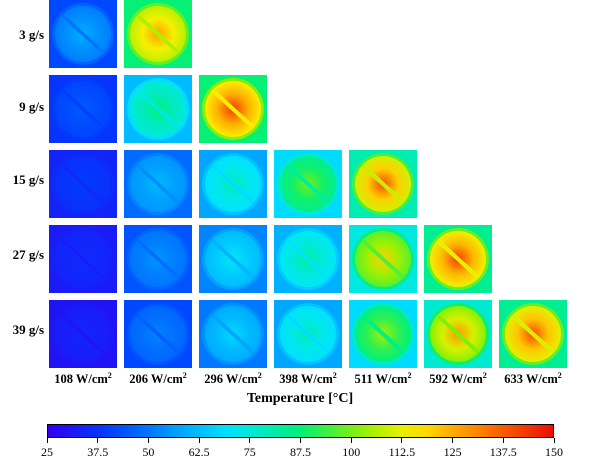 This screenshot has height=468, width=600. What do you see at coordinates (28, 254) in the screenshot?
I see `row-label: 27 g/s` at bounding box center [28, 254].